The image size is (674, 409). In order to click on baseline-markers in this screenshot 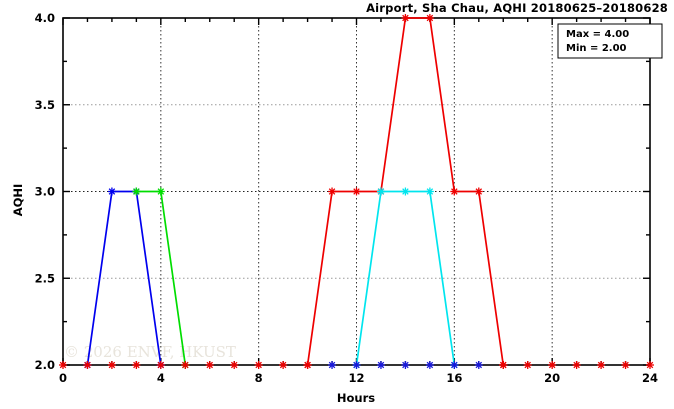, I will do `click(356, 365)`.